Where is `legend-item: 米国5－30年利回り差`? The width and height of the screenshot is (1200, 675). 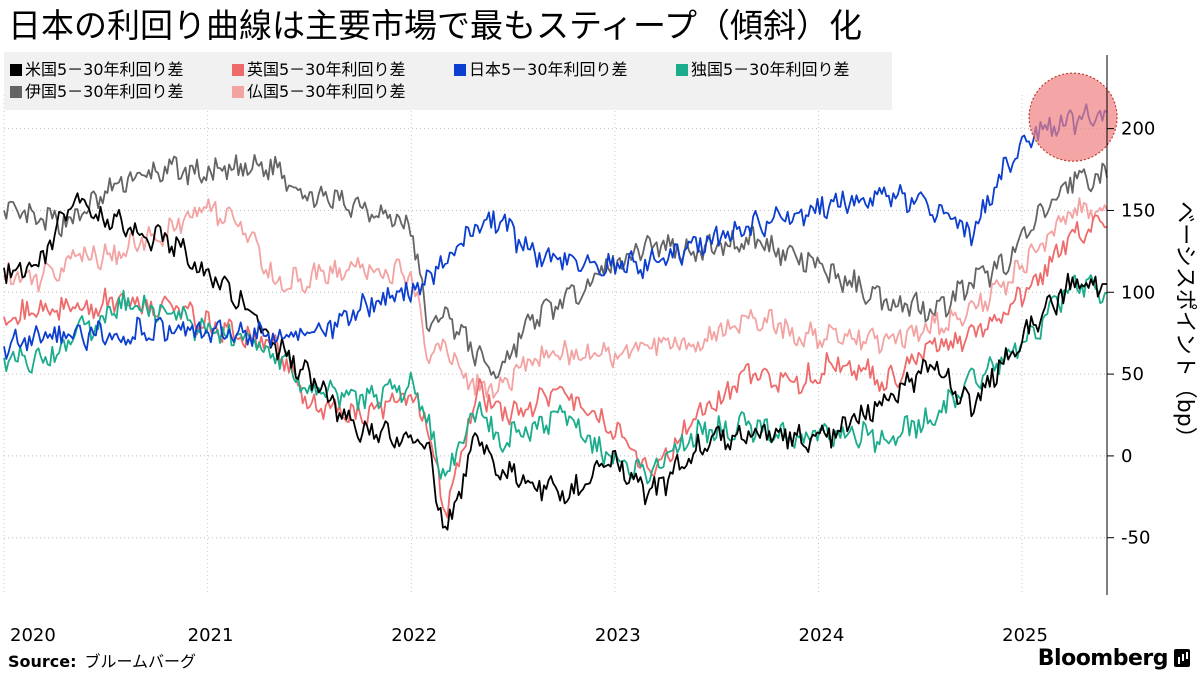
legend-item: 米国5－30年利回り差 is located at coordinates (97, 70).